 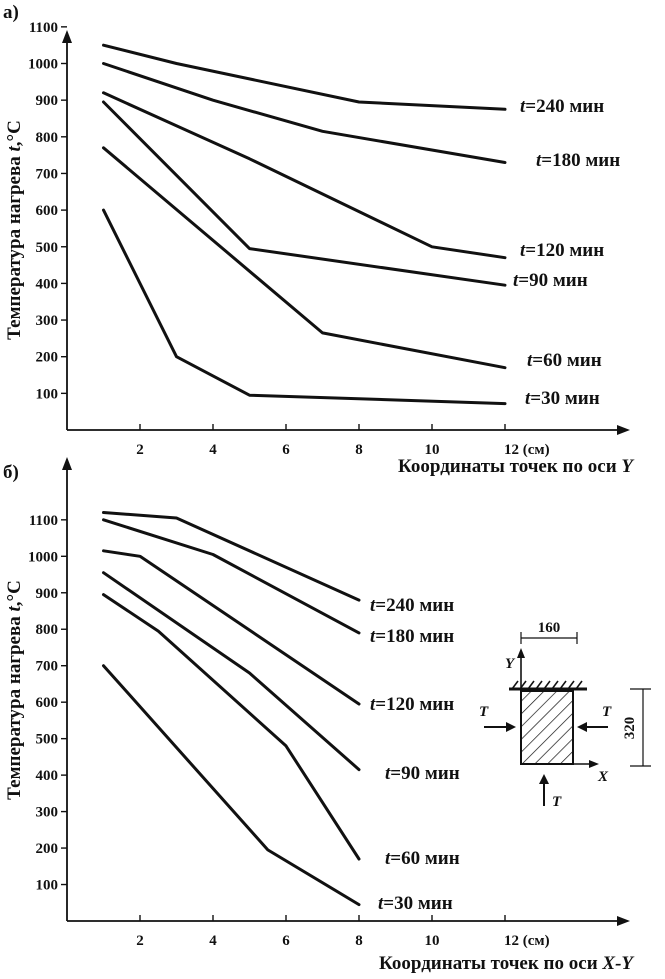 I want to click on width-dimension-label: 160, so click(x=549, y=628).